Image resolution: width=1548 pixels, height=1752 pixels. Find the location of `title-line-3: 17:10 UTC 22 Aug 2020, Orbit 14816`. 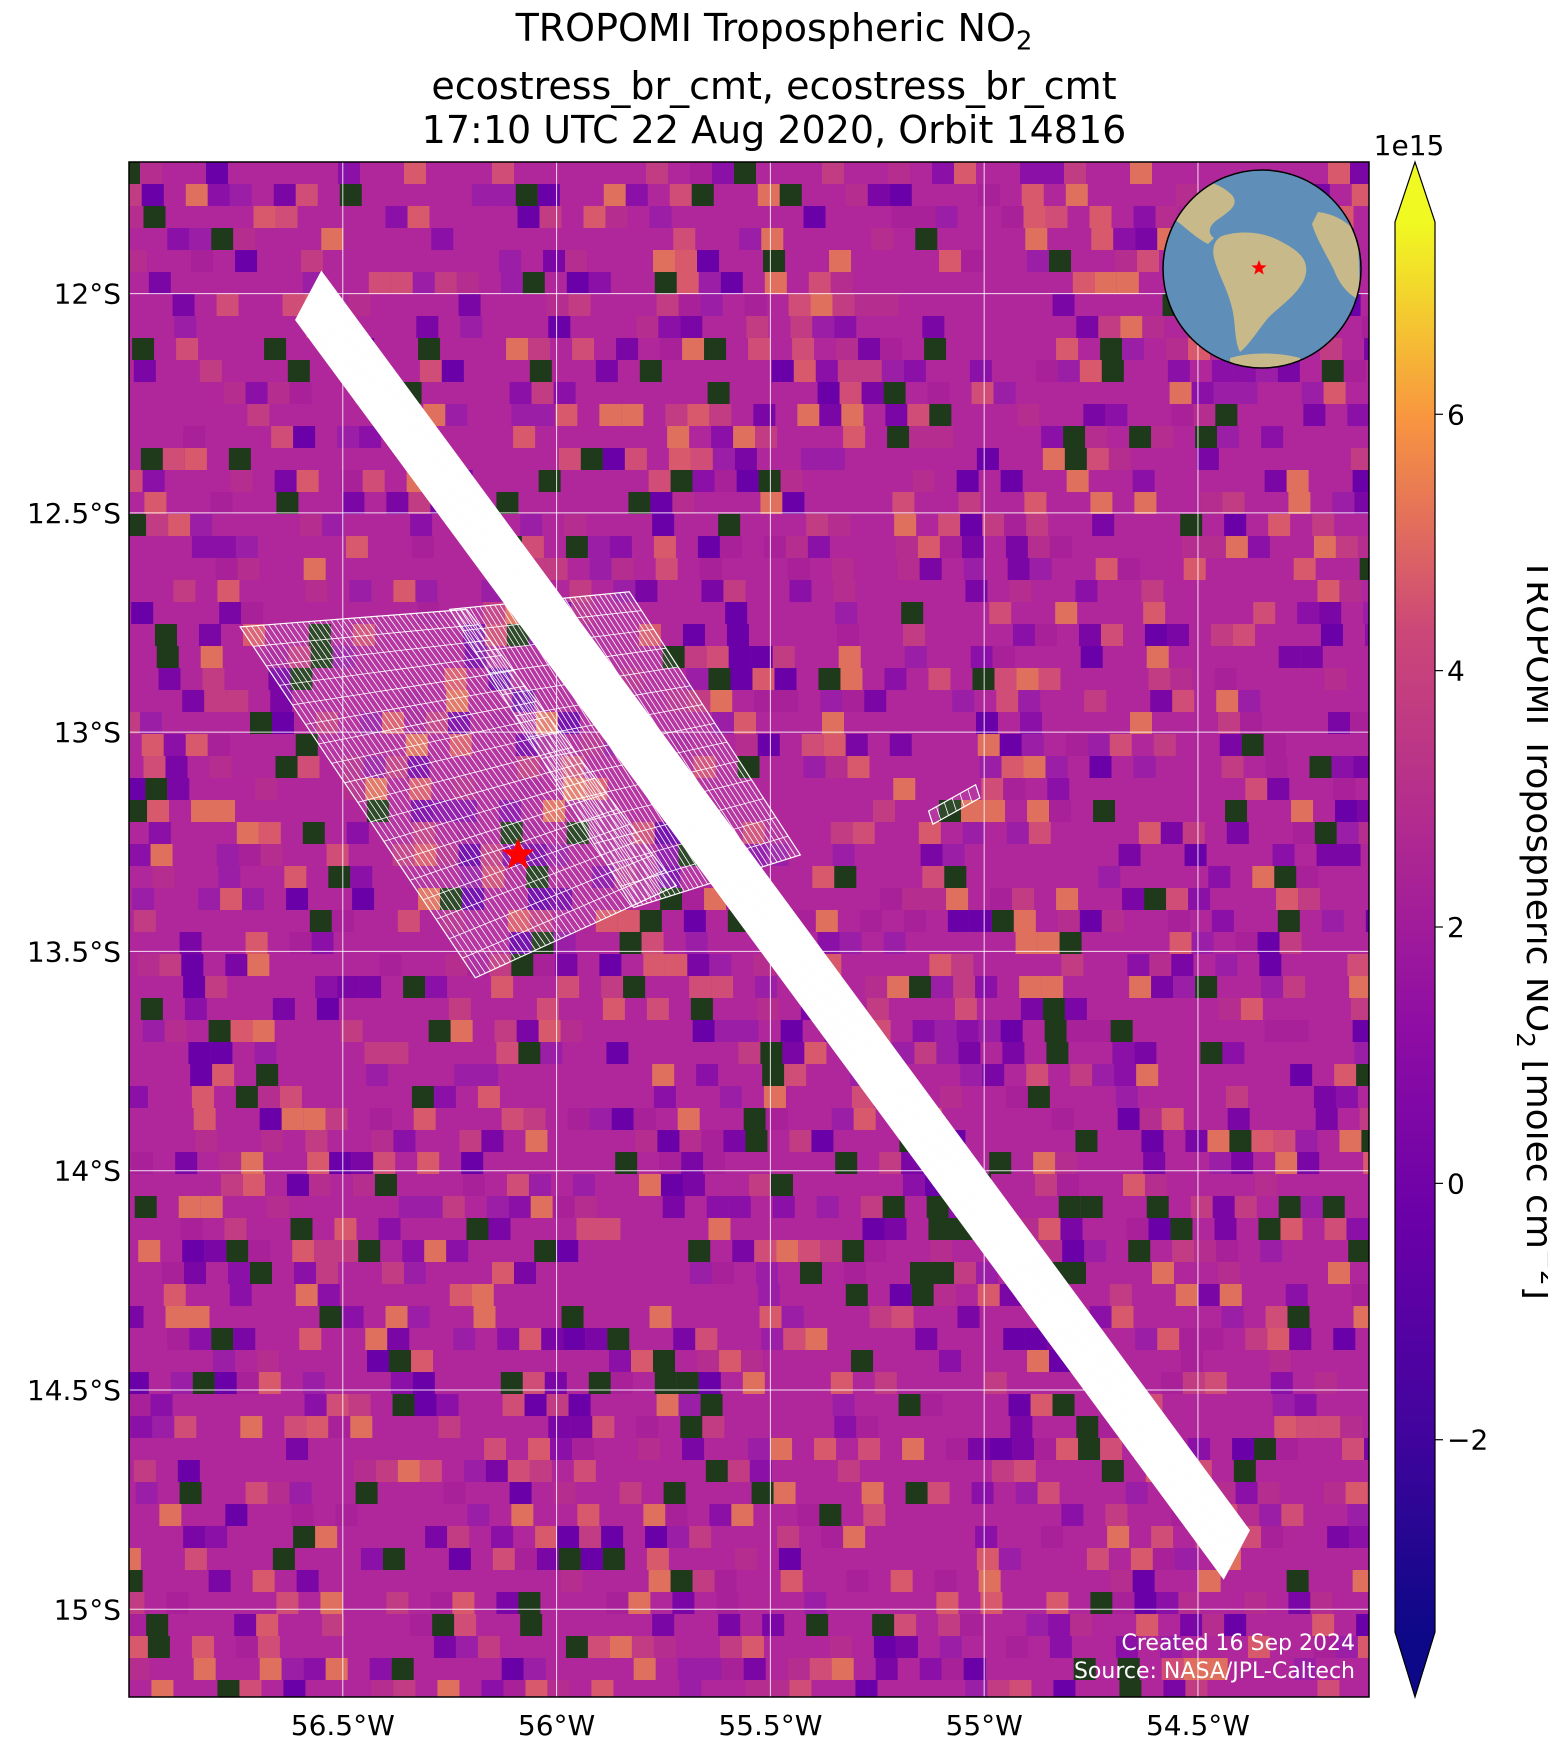

title-line-3: 17:10 UTC 22 Aug 2020, Orbit 14816 is located at coordinates (774, 129).